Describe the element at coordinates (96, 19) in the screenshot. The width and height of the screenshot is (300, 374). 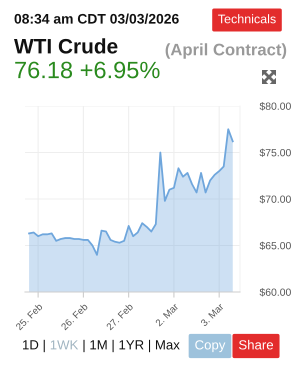
I see `text: 08:34 am CDT 03/03/2026` at that location.